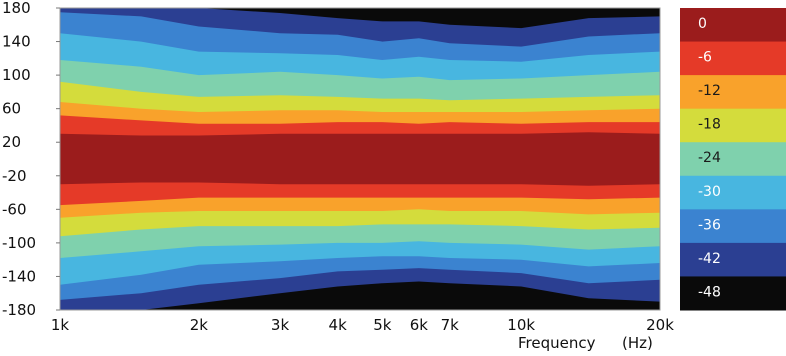 The image size is (786, 356). What do you see at coordinates (709, 292) in the screenshot?
I see `colorbar-label: -48` at bounding box center [709, 292].